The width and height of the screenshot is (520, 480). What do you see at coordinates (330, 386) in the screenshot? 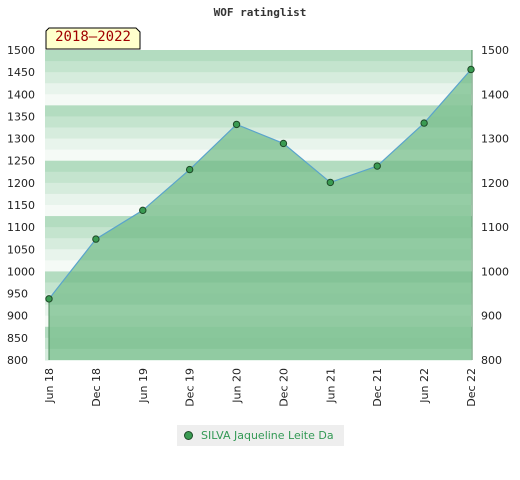
I see `x-tick-label: Jun 21` at bounding box center [330, 386].